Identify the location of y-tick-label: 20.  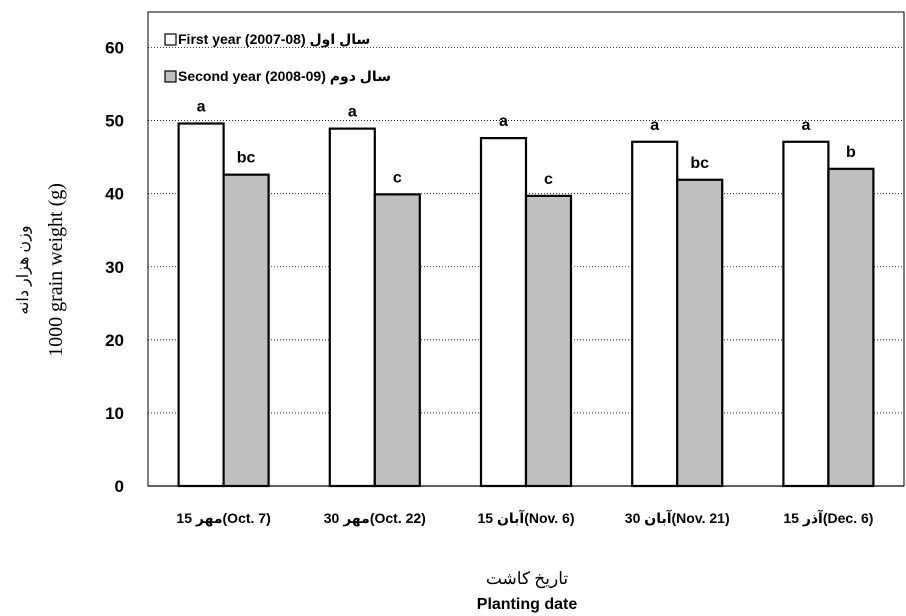
(114, 340).